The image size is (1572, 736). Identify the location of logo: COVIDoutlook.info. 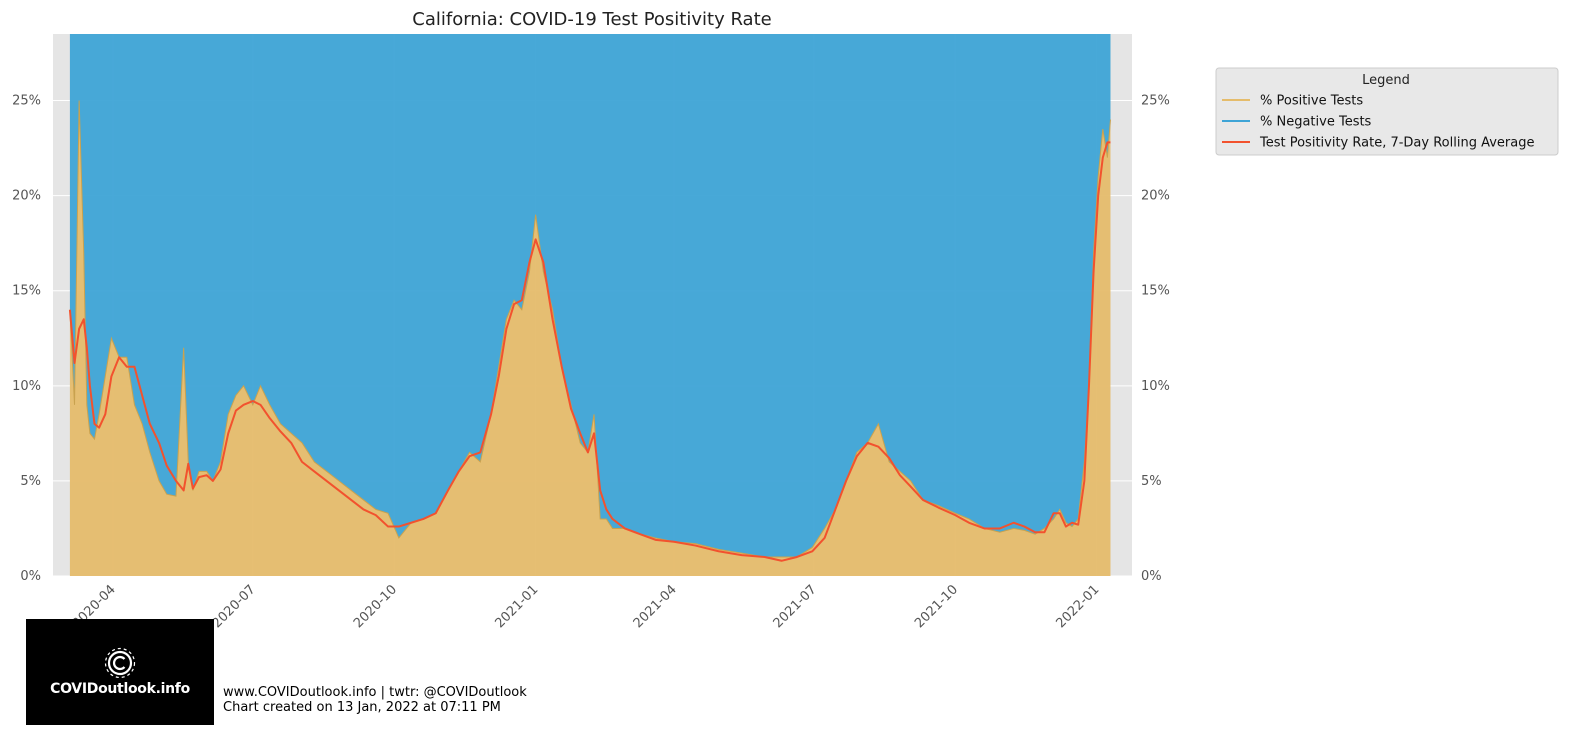
(120, 672).